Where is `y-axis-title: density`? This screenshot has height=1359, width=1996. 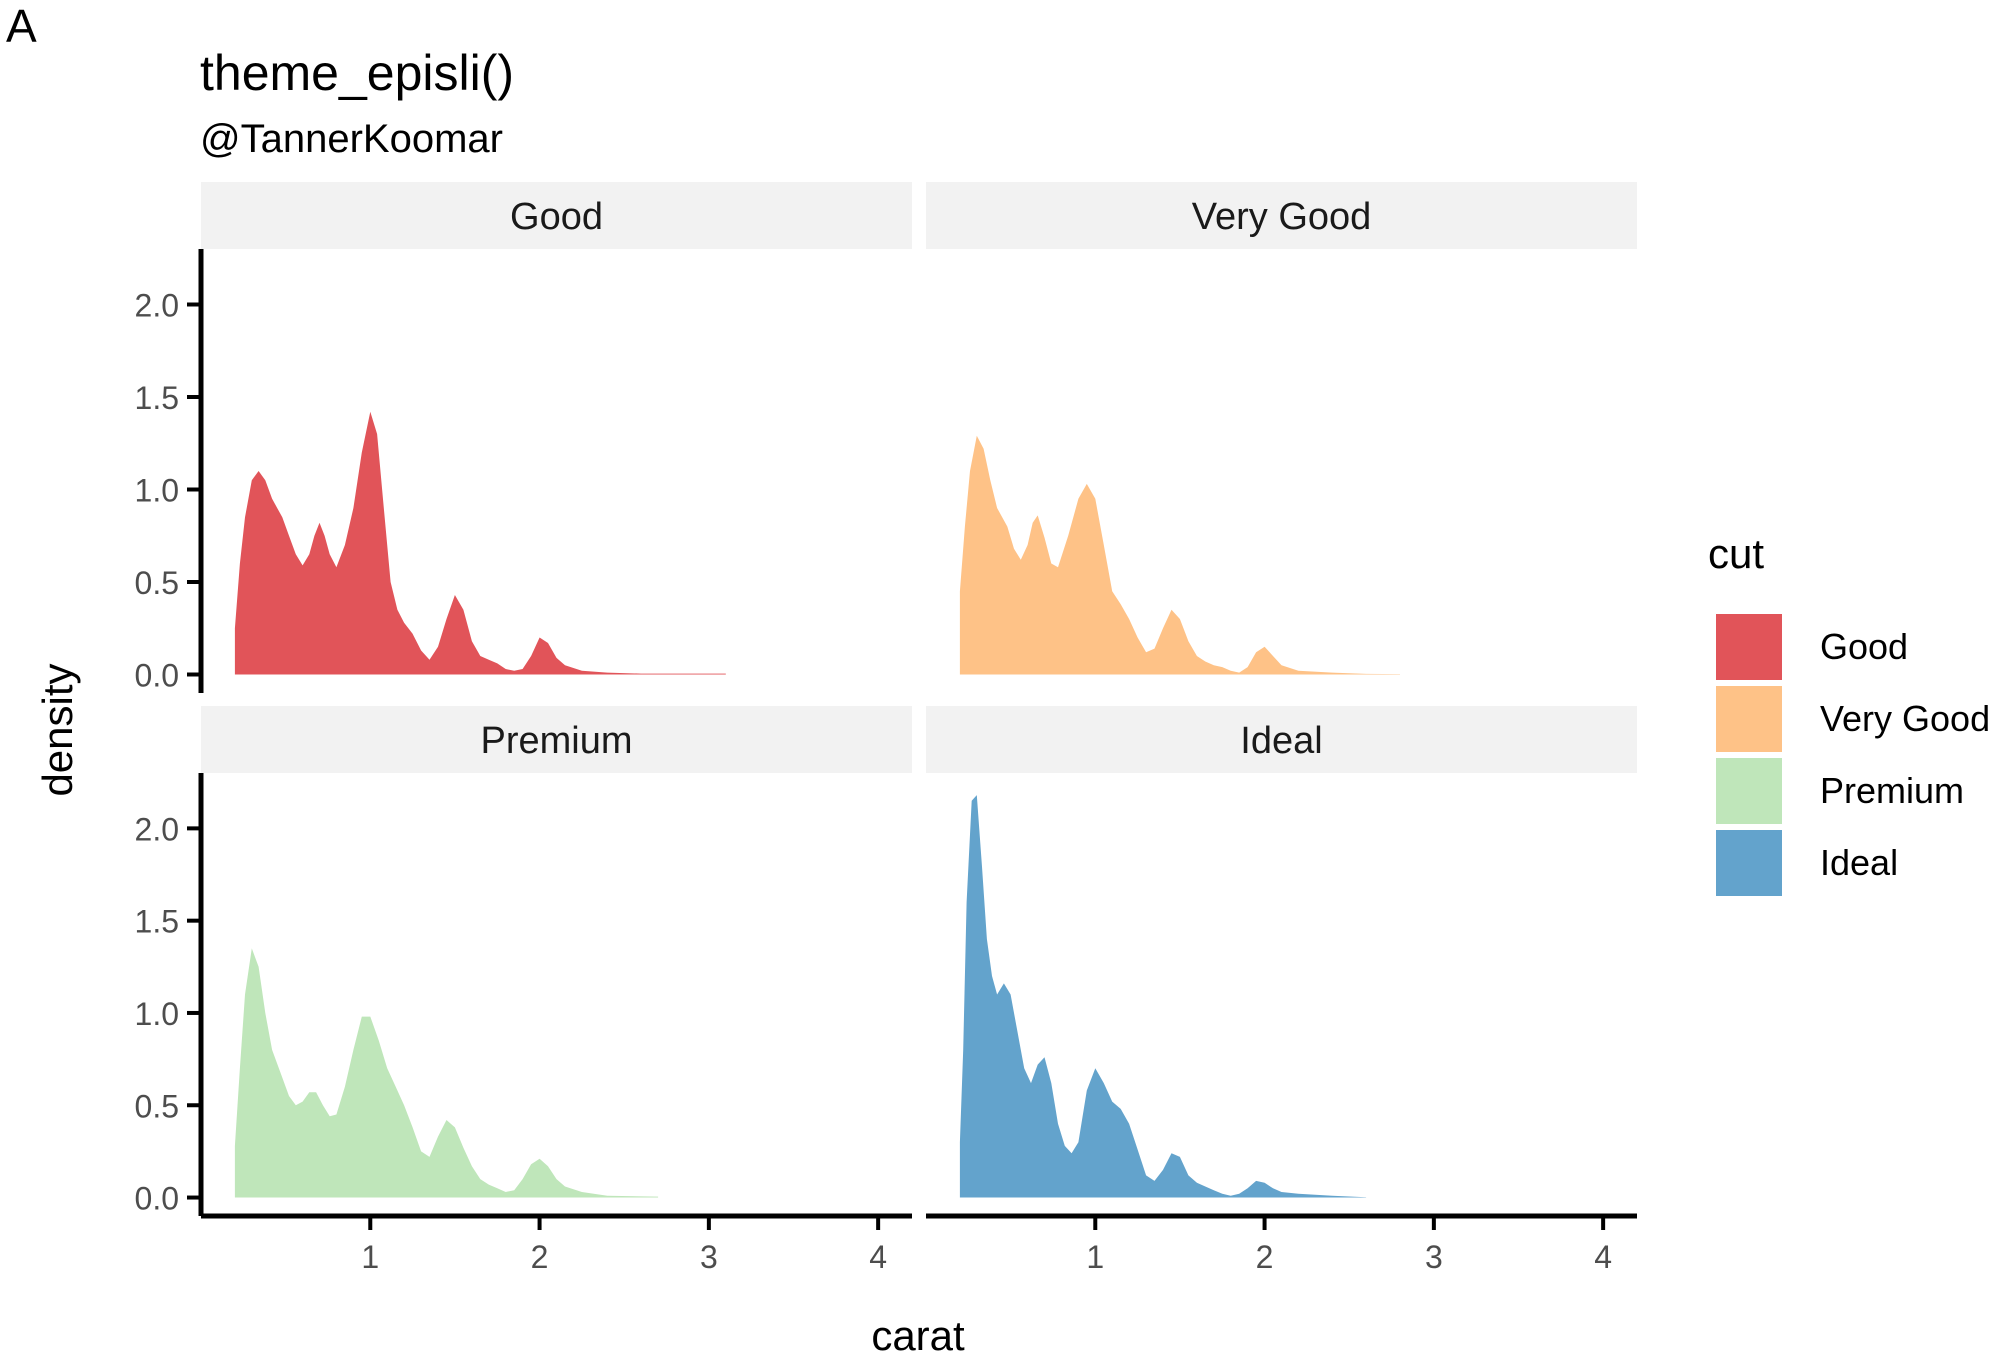 y-axis-title: density is located at coordinates (57, 729).